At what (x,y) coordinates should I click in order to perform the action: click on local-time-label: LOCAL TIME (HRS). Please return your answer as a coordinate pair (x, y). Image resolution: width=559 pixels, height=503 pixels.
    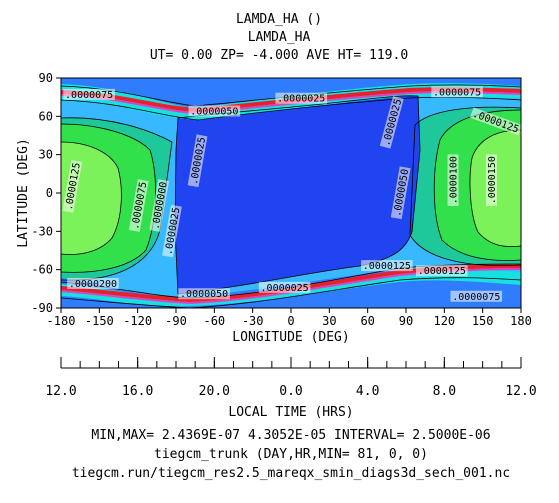
    Looking at the image, I should click on (290, 412).